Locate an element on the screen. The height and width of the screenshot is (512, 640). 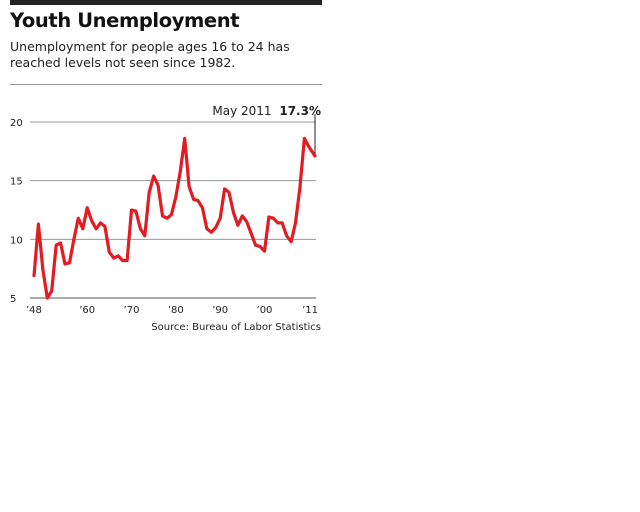
y-tick-label: 15 is located at coordinates (16, 182).